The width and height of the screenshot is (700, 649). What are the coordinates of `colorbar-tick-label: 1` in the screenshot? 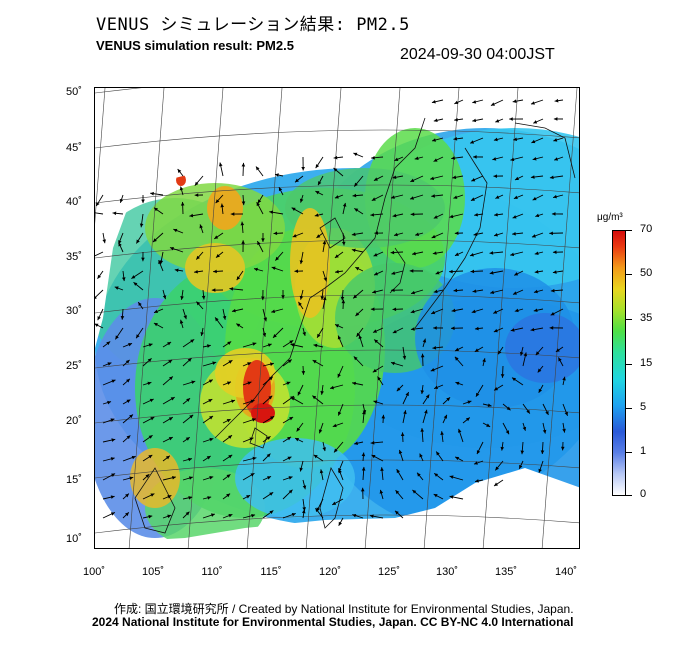 It's located at (643, 451).